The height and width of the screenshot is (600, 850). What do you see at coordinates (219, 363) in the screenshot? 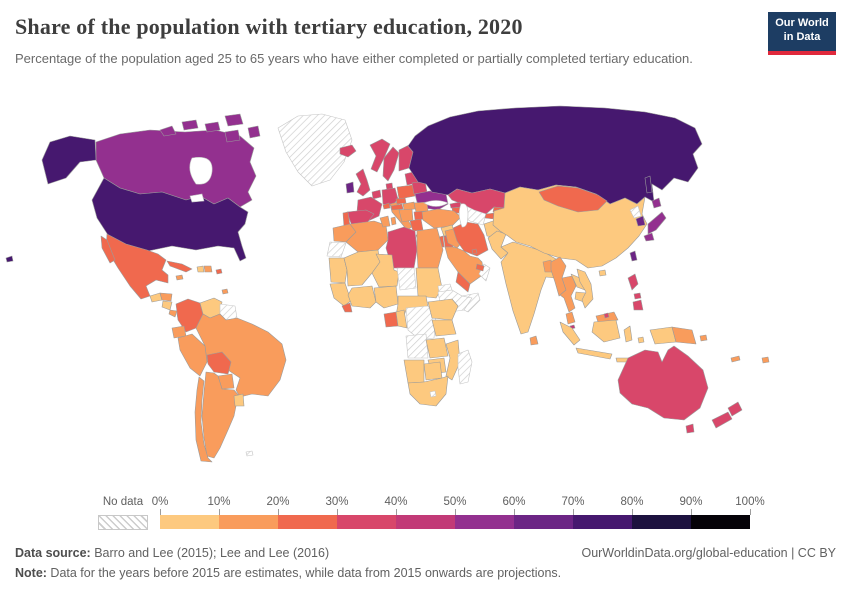
I see `map-country-bolivia` at bounding box center [219, 363].